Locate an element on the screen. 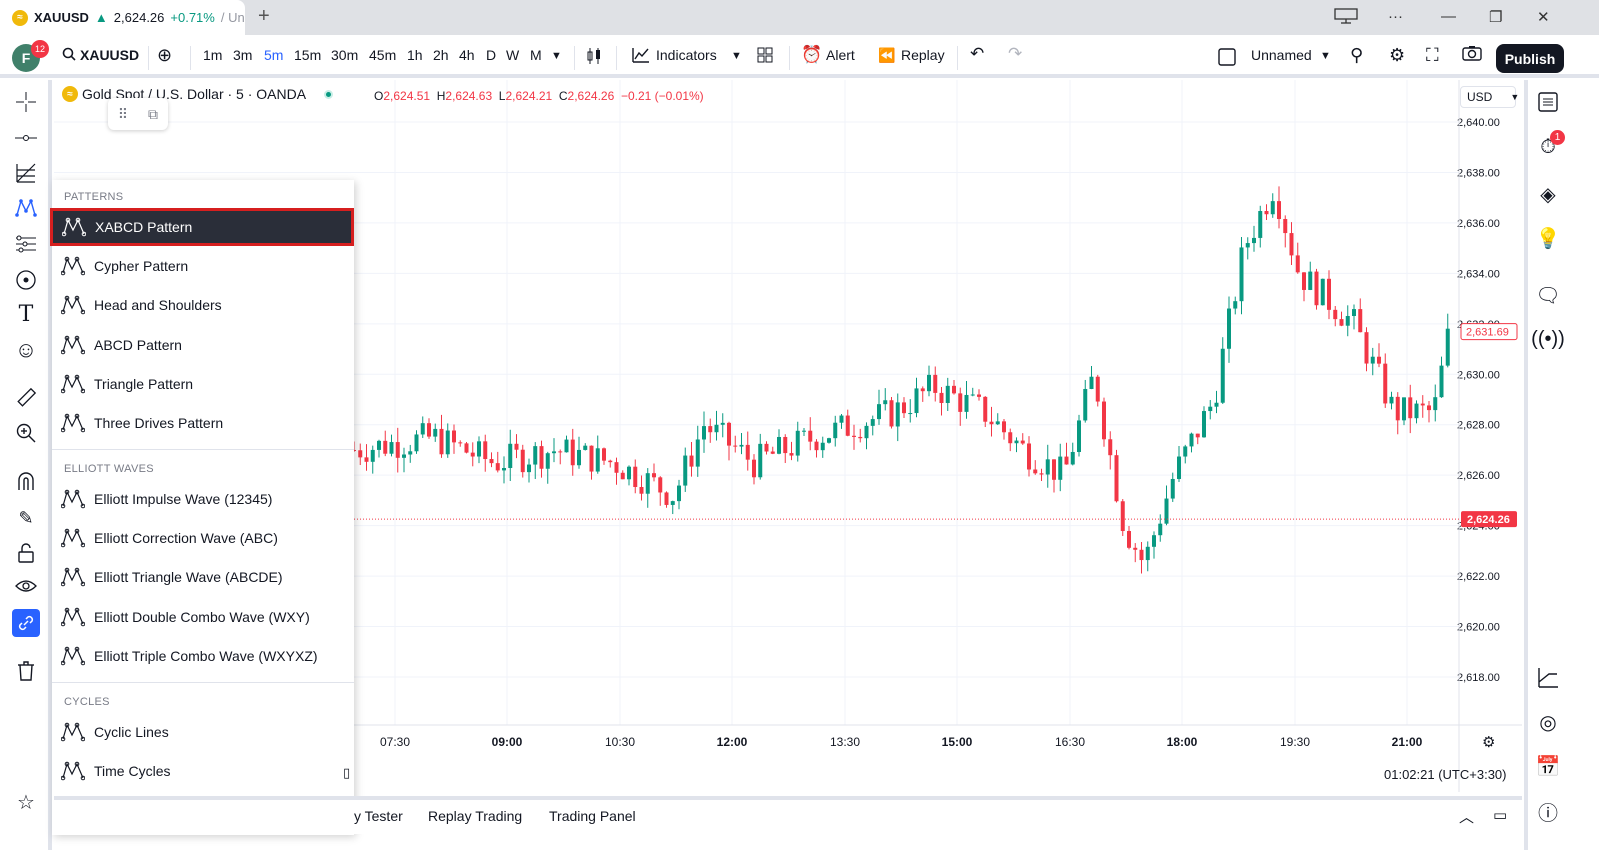 This screenshot has width=1599, height=850. patterns-icon is located at coordinates (26, 208).